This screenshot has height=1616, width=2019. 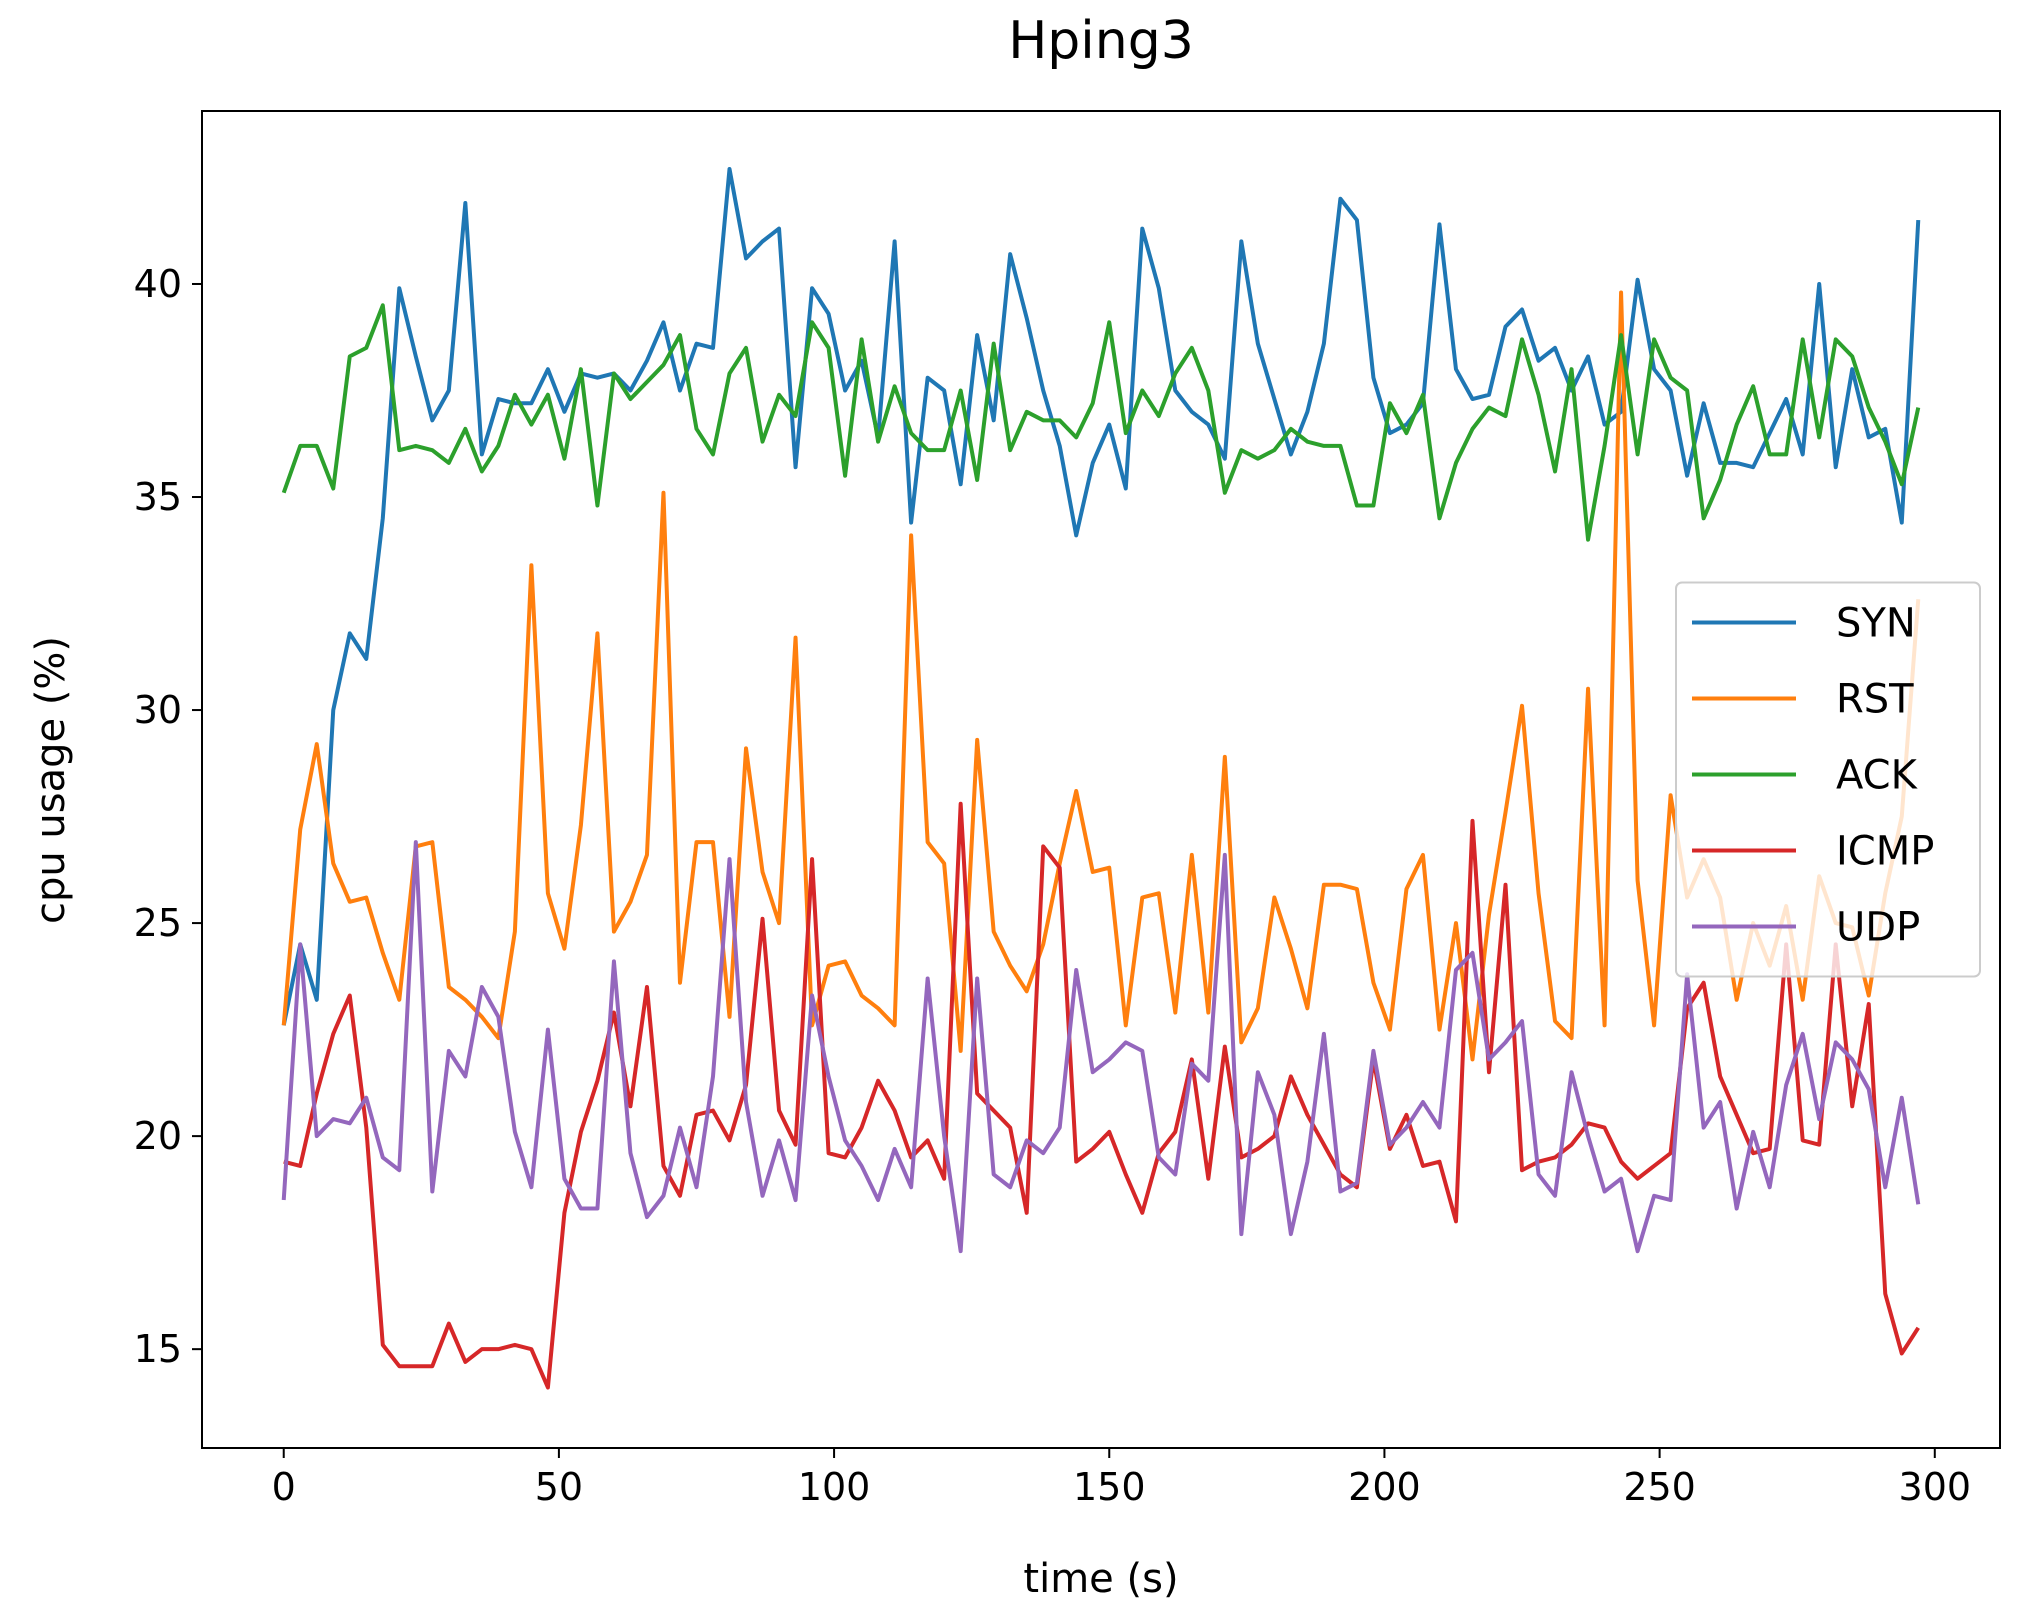 I want to click on x-tick-label: 100, so click(x=834, y=1487).